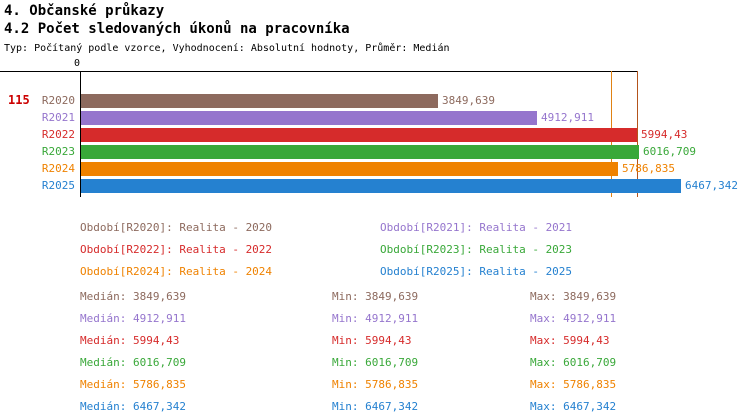  Describe the element at coordinates (375, 296) in the screenshot. I see `stat-min: Min: 3849,639` at that location.